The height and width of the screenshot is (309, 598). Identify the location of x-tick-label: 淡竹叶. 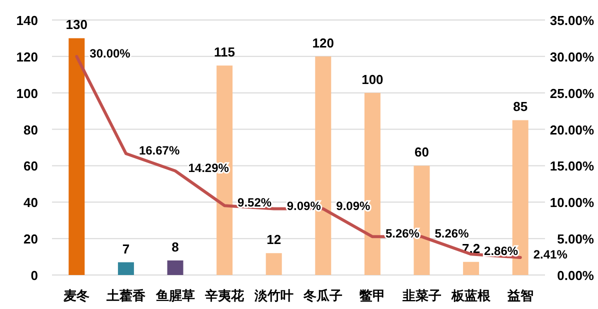
(273, 295).